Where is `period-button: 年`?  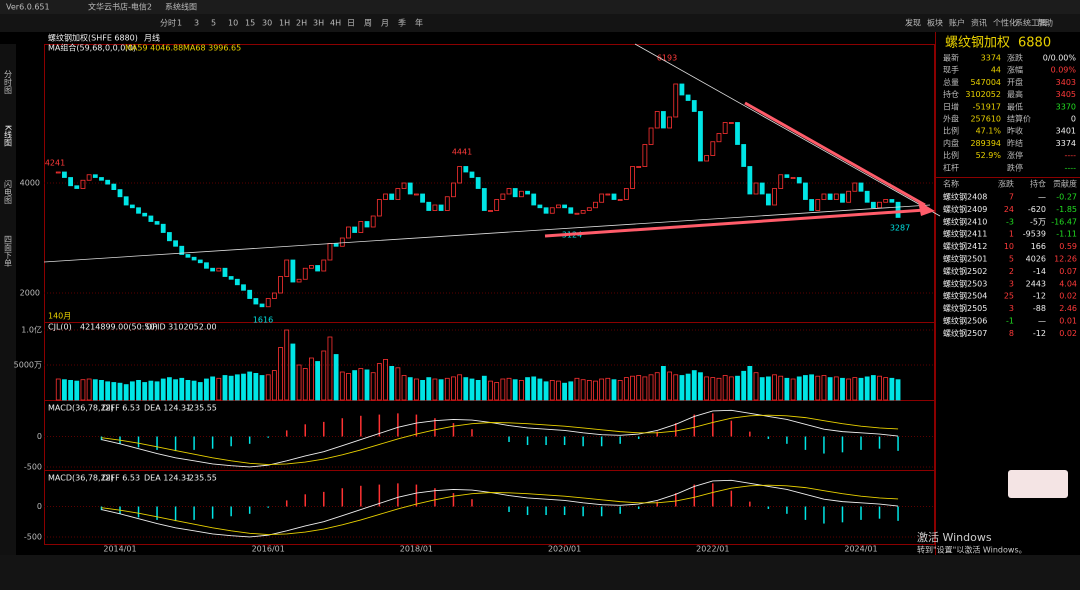
period-button: 年 is located at coordinates (419, 23).